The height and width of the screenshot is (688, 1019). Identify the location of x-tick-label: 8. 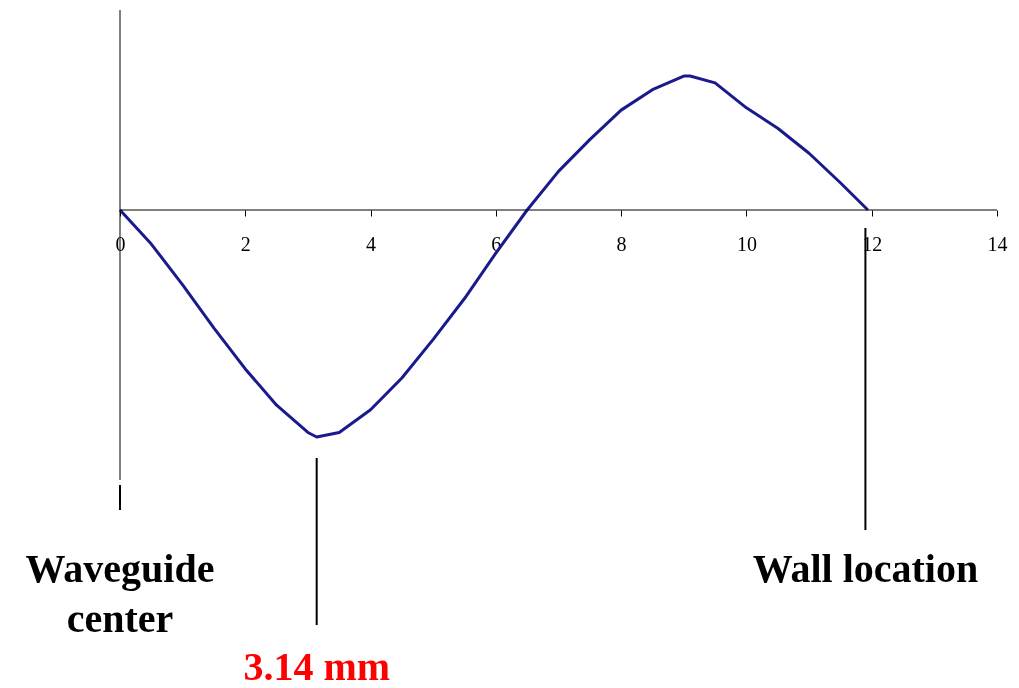
(621, 243).